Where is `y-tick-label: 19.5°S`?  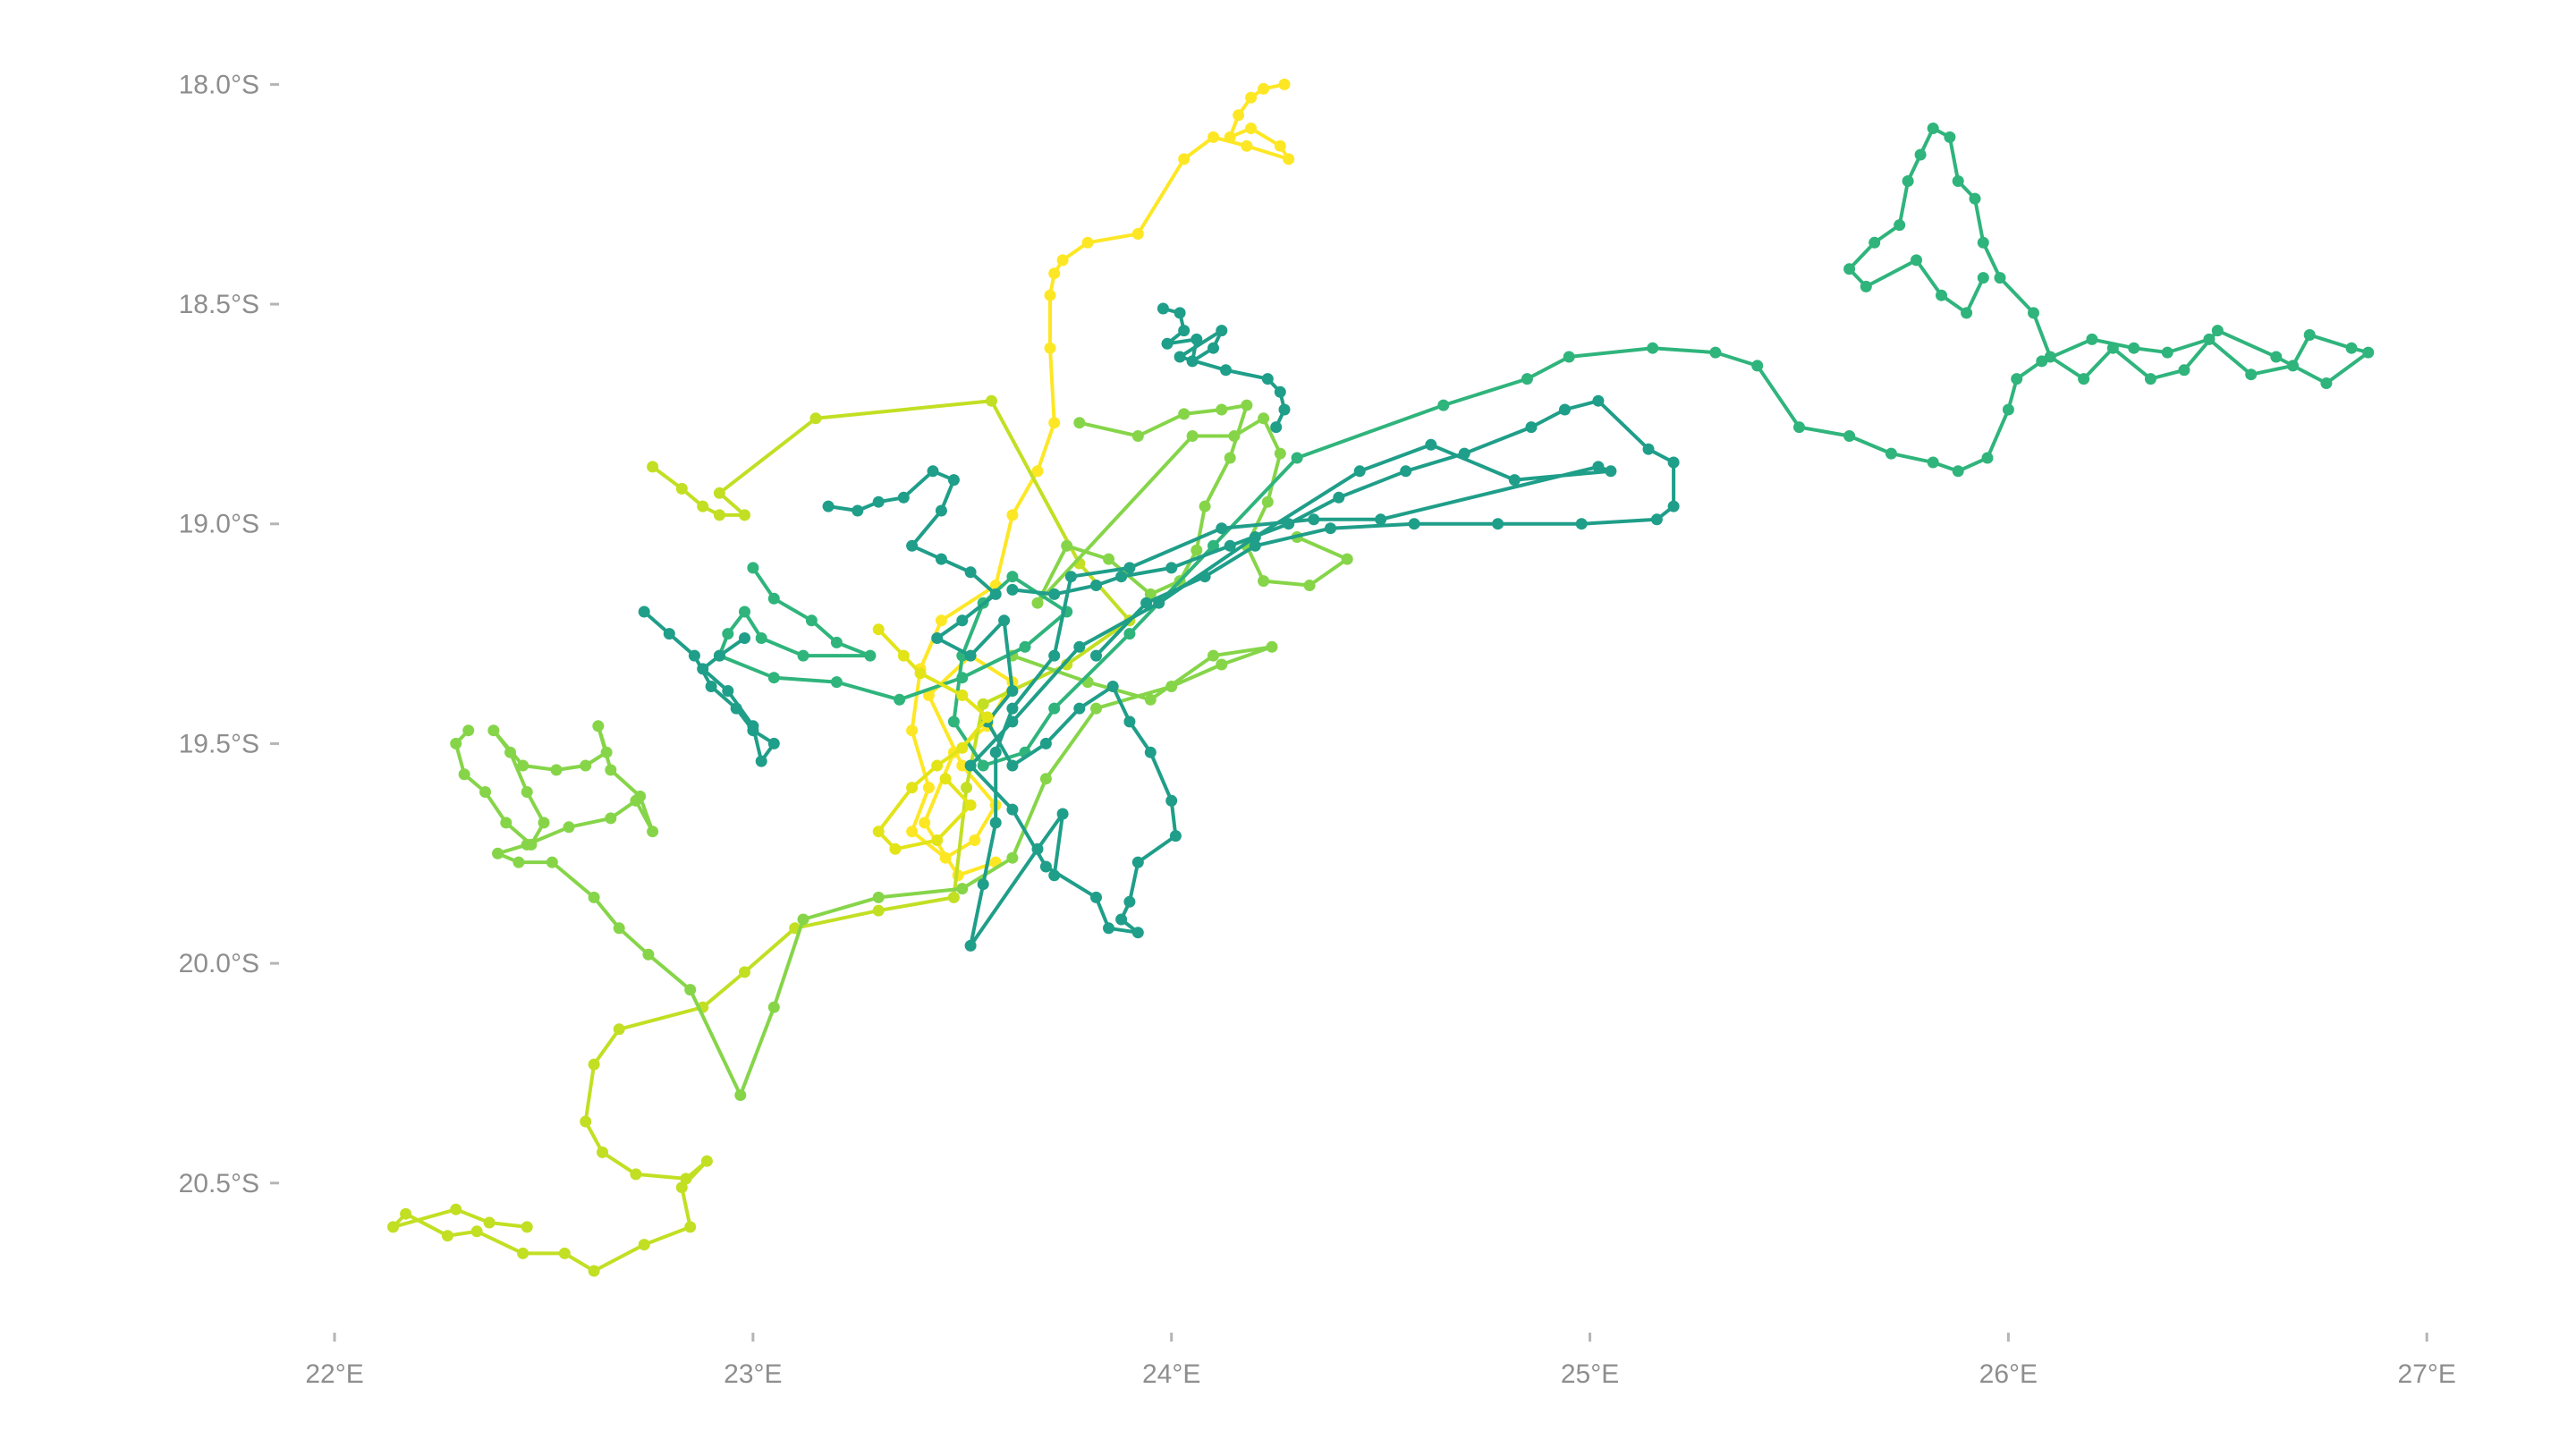
y-tick-label: 19.5°S is located at coordinates (219, 743).